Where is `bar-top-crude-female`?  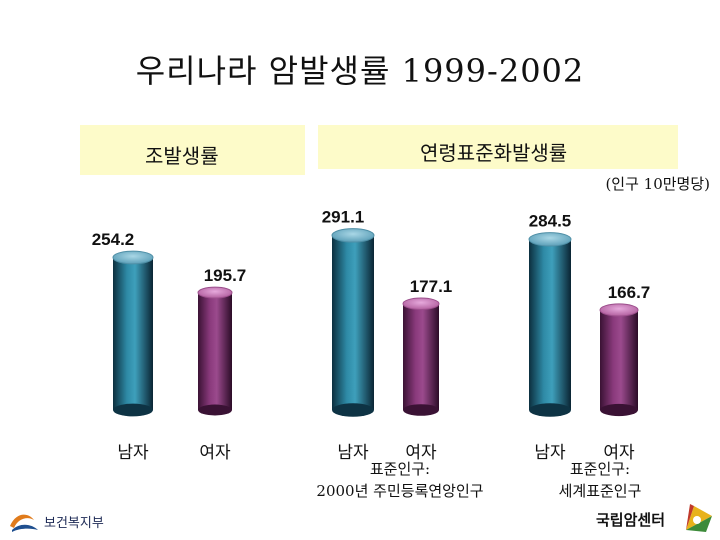
bar-top-crude-female is located at coordinates (215, 292).